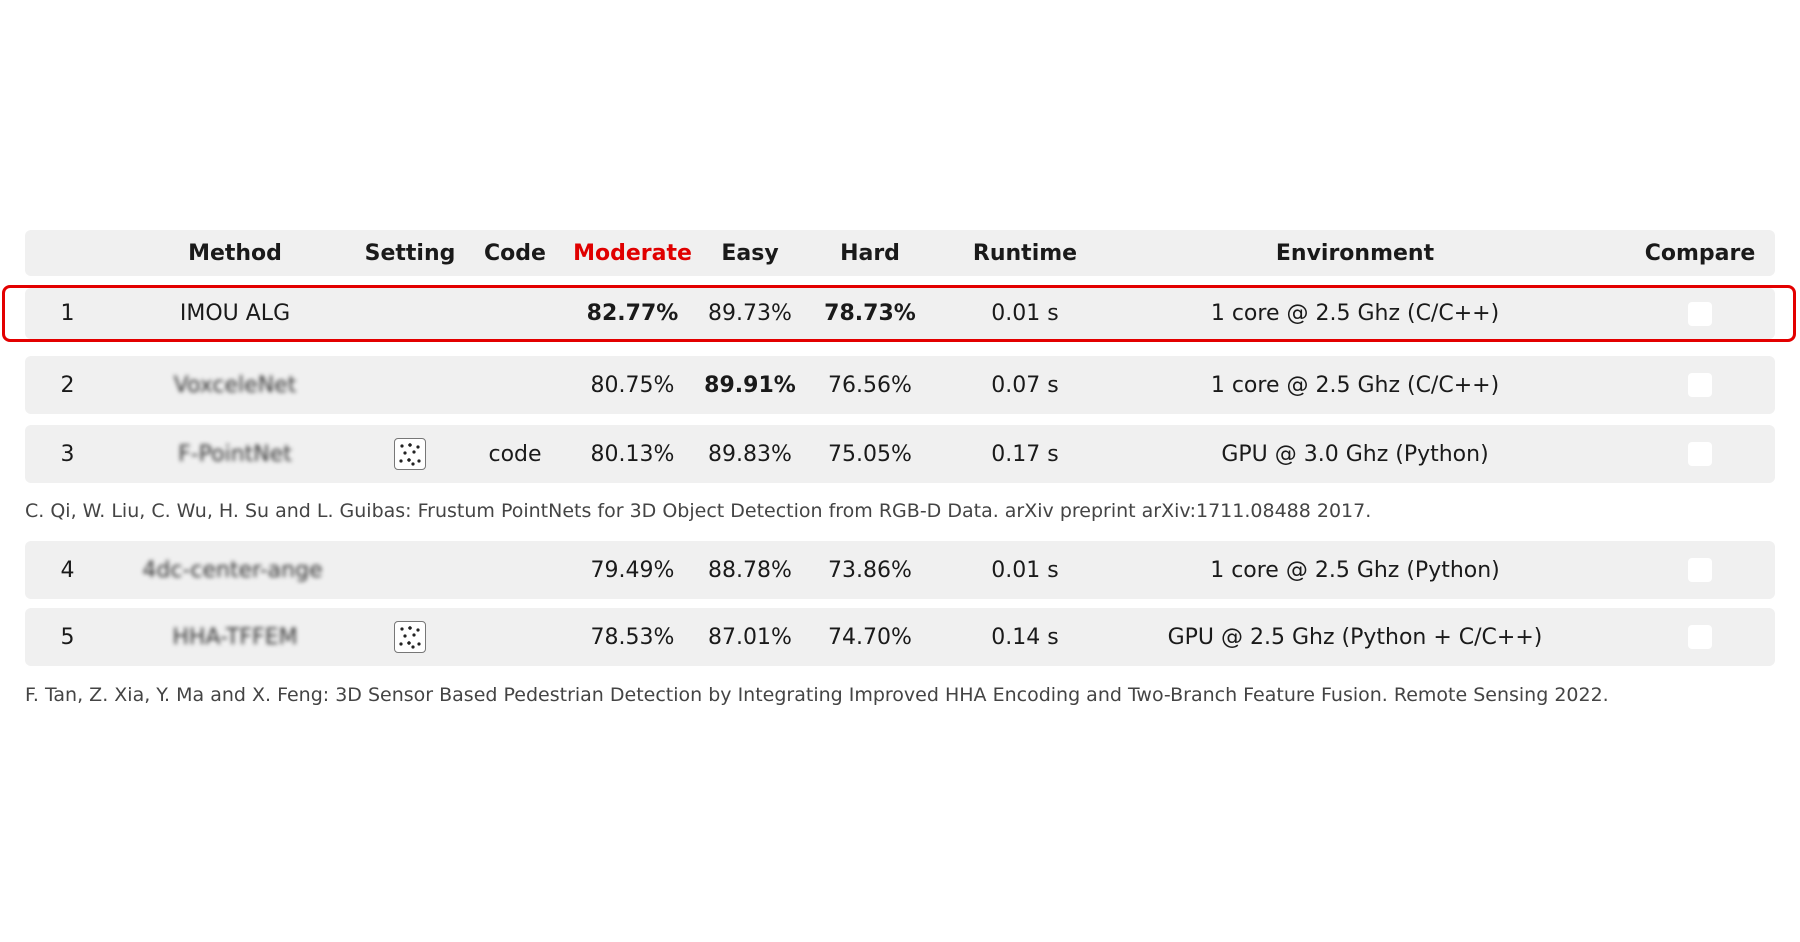 This screenshot has width=1800, height=942. Describe the element at coordinates (632, 454) in the screenshot. I see `moderate-value: 80.13%` at that location.